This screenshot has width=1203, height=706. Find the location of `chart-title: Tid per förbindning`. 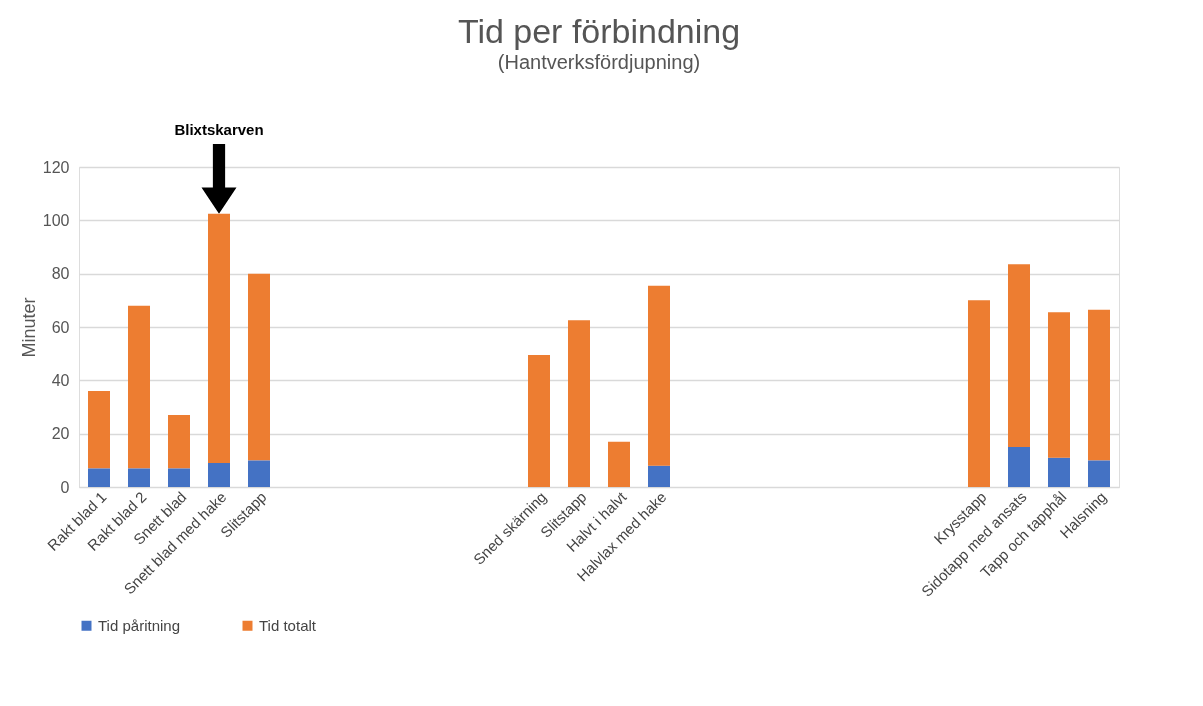

chart-title: Tid per förbindning is located at coordinates (599, 30).